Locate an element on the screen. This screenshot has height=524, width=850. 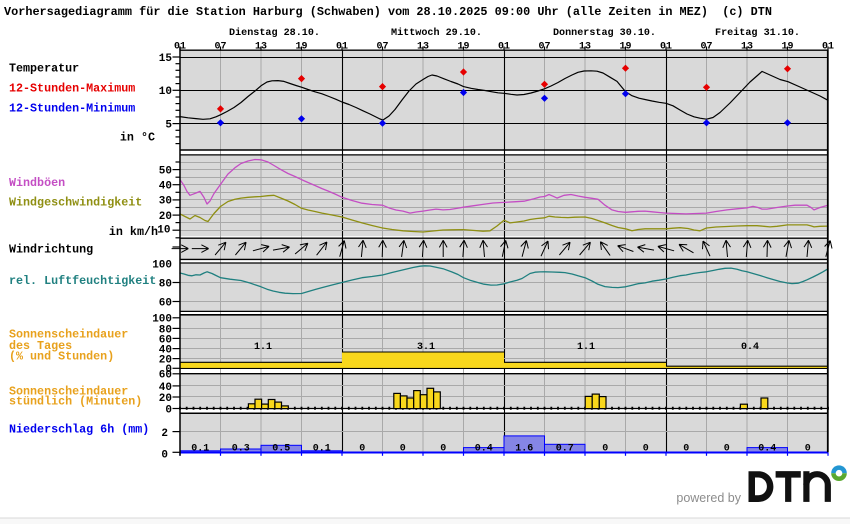
svg-text: 50 is located at coordinates (165, 171).